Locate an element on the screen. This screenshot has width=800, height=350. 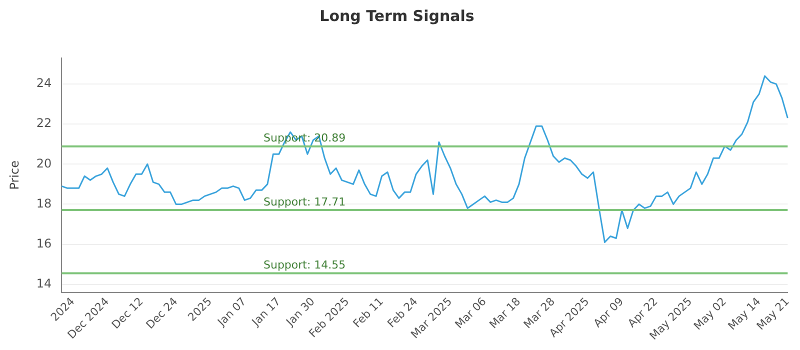
ref-line-label: Support: 14.55 is located at coordinates (304, 265).